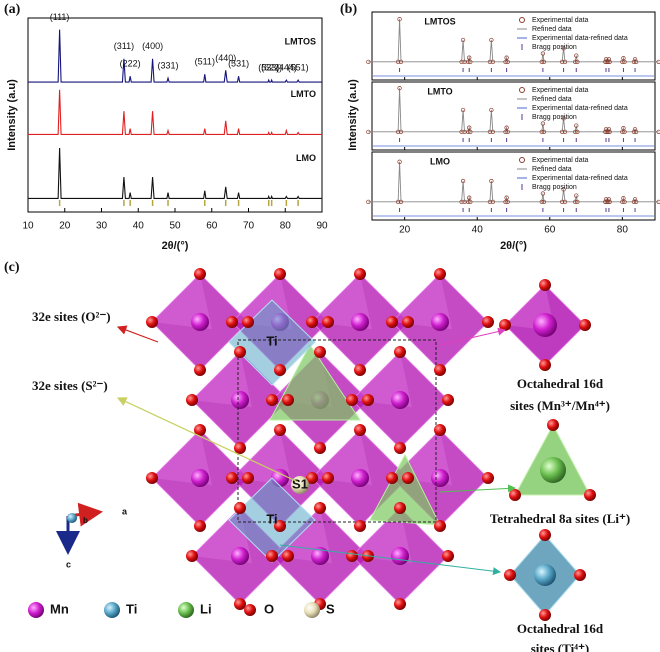 This screenshot has height=652, width=660. Describe the element at coordinates (286, 226) in the screenshot. I see `x-tick-label: 80` at that location.